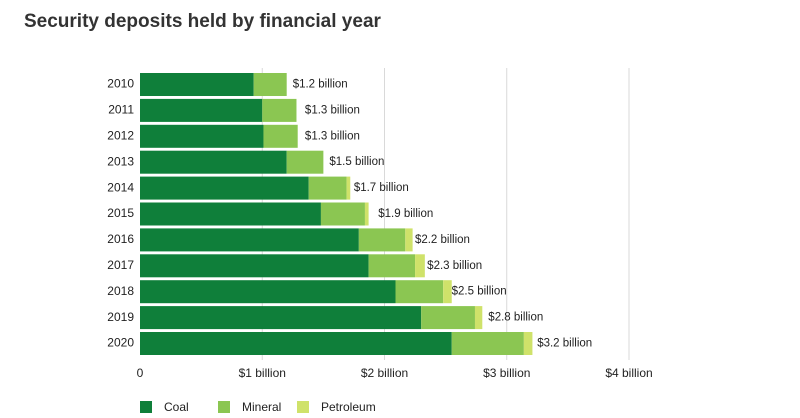  Describe the element at coordinates (120, 135) in the screenshot. I see `y-tick-label: 2012` at that location.